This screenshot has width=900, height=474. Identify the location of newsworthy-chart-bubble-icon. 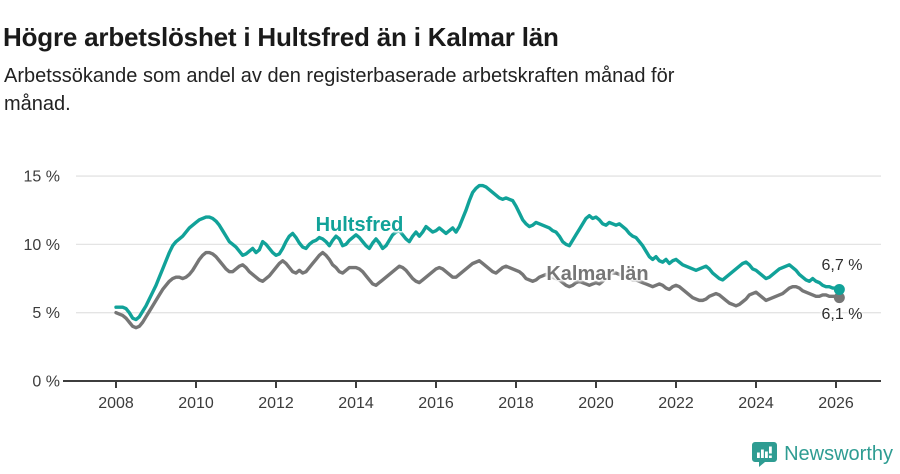
(765, 454).